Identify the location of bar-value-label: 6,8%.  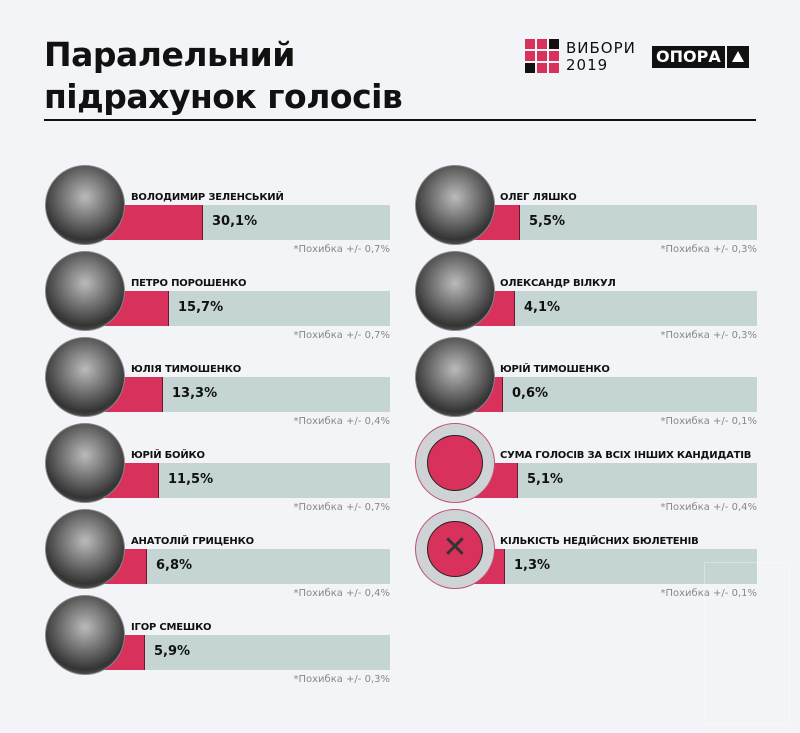
(174, 565).